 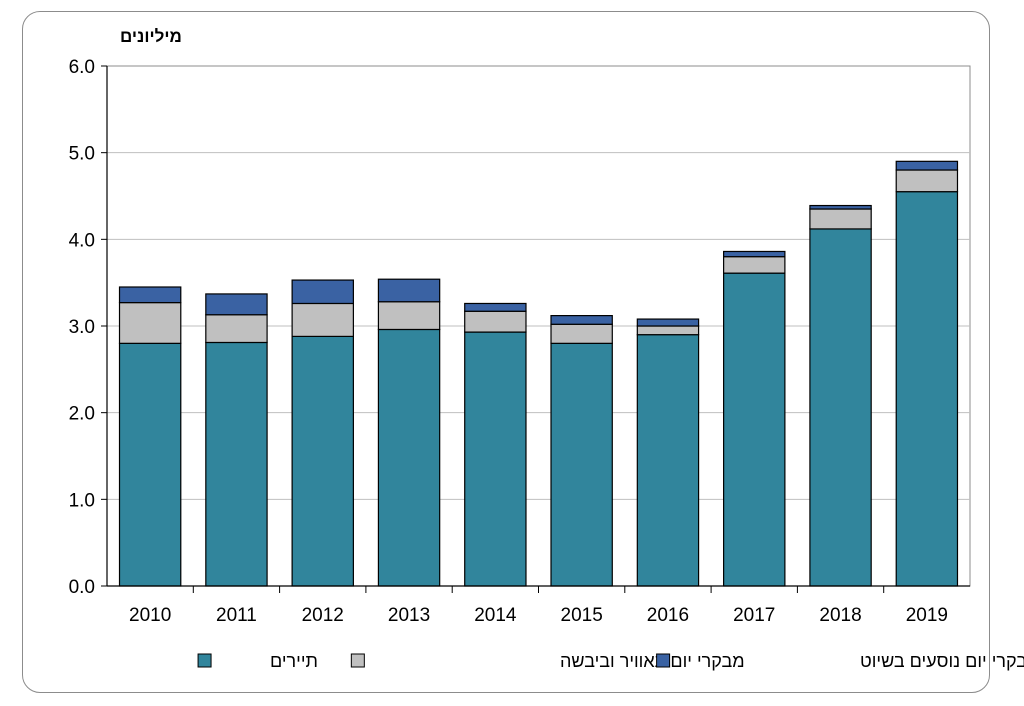 What do you see at coordinates (409, 615) in the screenshot?
I see `x-tick-label: 2013` at bounding box center [409, 615].